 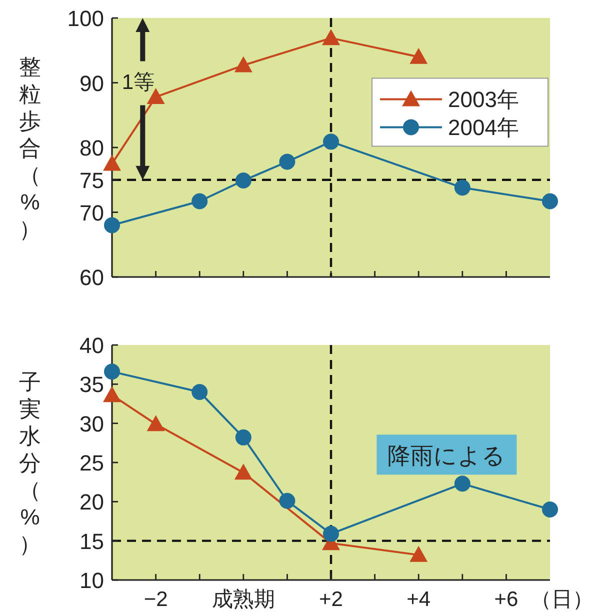 What do you see at coordinates (506, 599) in the screenshot?
I see `x-tick-label: +6` at bounding box center [506, 599].